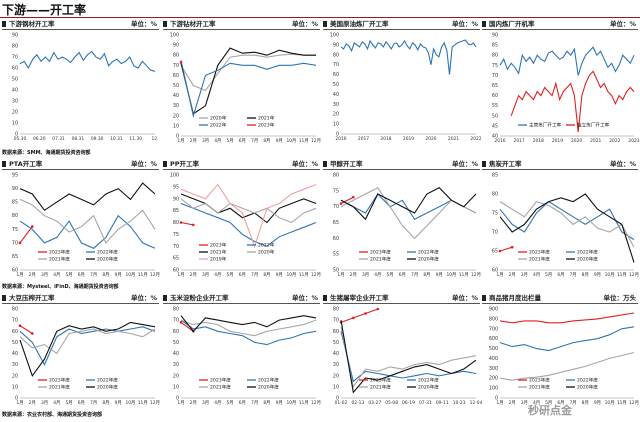  I want to click on source-note: 数据来源：Mysteel、iFinD、海通期货投资咨询部, so click(60, 287).